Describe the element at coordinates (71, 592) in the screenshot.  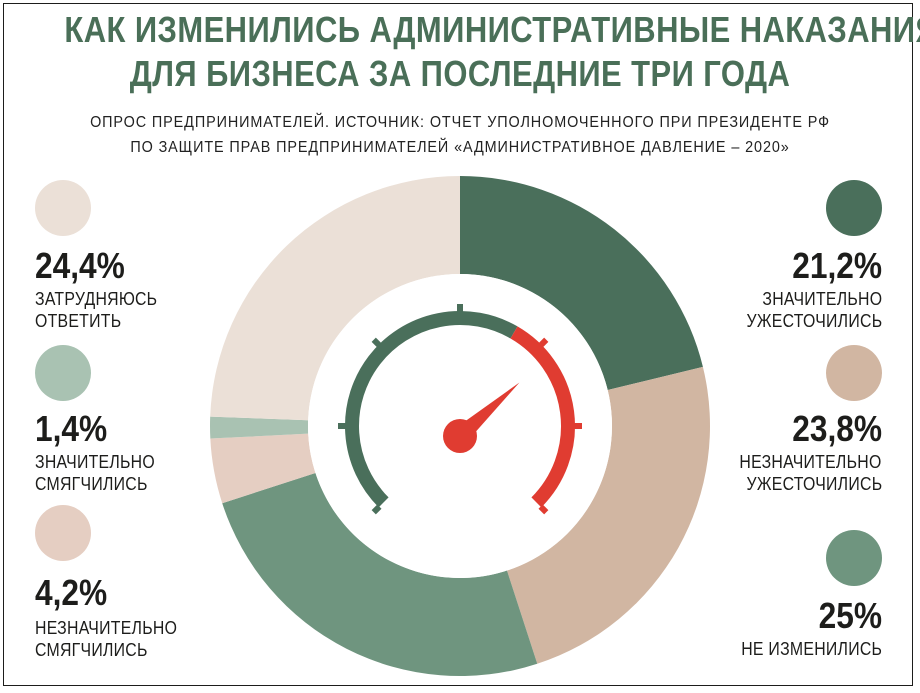
I see `legend-percent: 4,2%` at that location.